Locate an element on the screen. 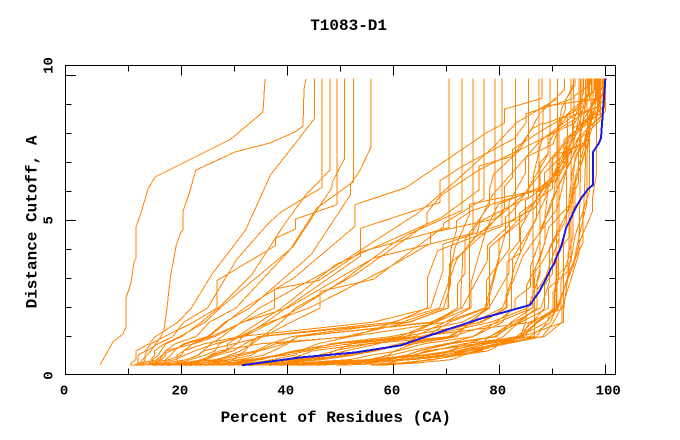 This screenshot has height=440, width=680. svg-text: T1083-D1 is located at coordinates (348, 26).